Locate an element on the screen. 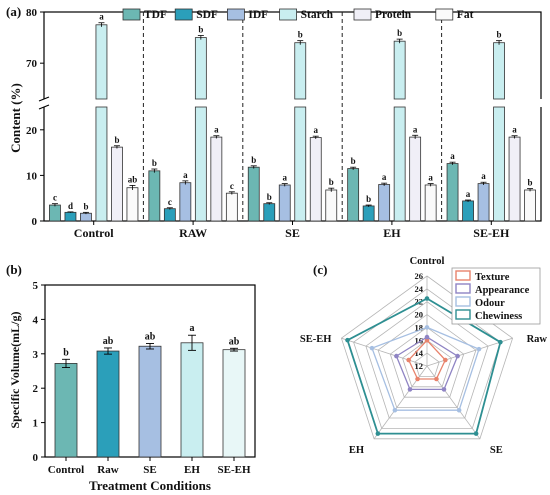 The height and width of the screenshot is (495, 550). panel-a-y-tick-label: 70 is located at coordinates (32, 64).